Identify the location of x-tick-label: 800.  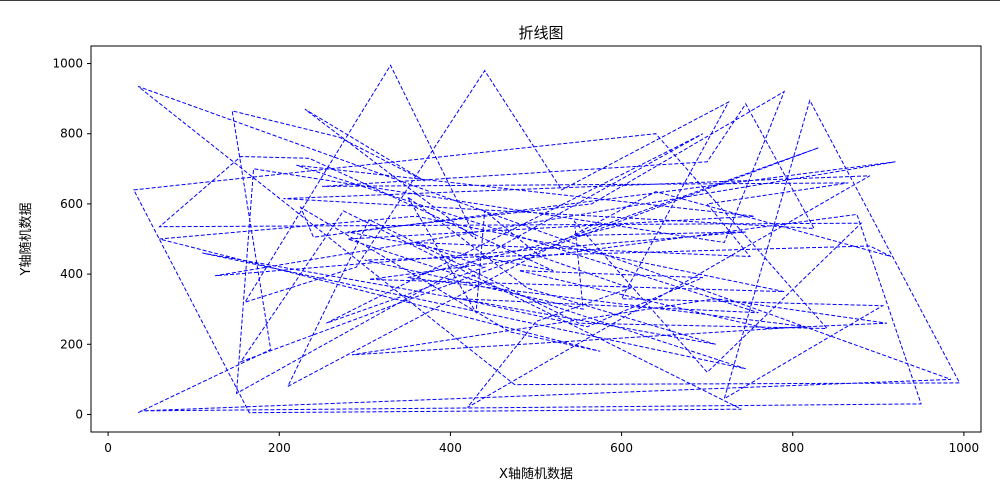
(792, 448).